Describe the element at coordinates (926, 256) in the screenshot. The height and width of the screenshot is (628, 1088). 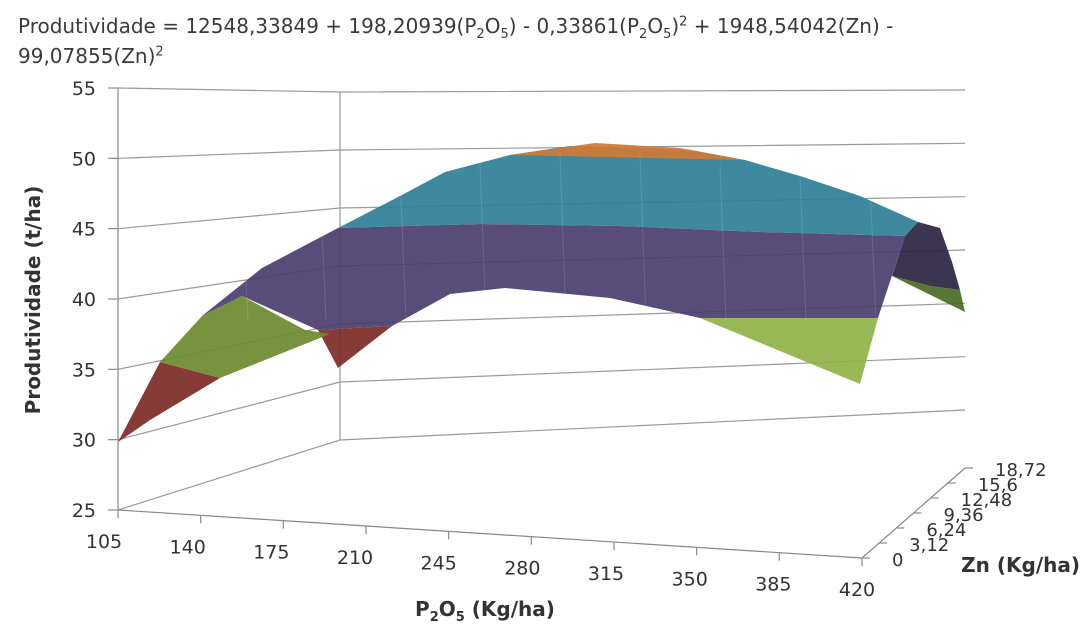
I see `surface-side-dark-right` at that location.